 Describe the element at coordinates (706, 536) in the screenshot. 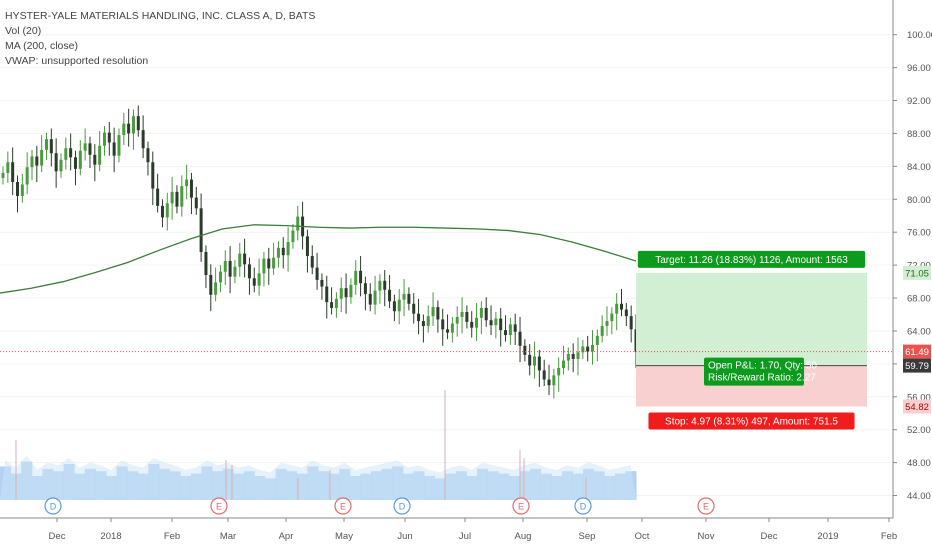

I see `x-tick-label: Nov` at that location.